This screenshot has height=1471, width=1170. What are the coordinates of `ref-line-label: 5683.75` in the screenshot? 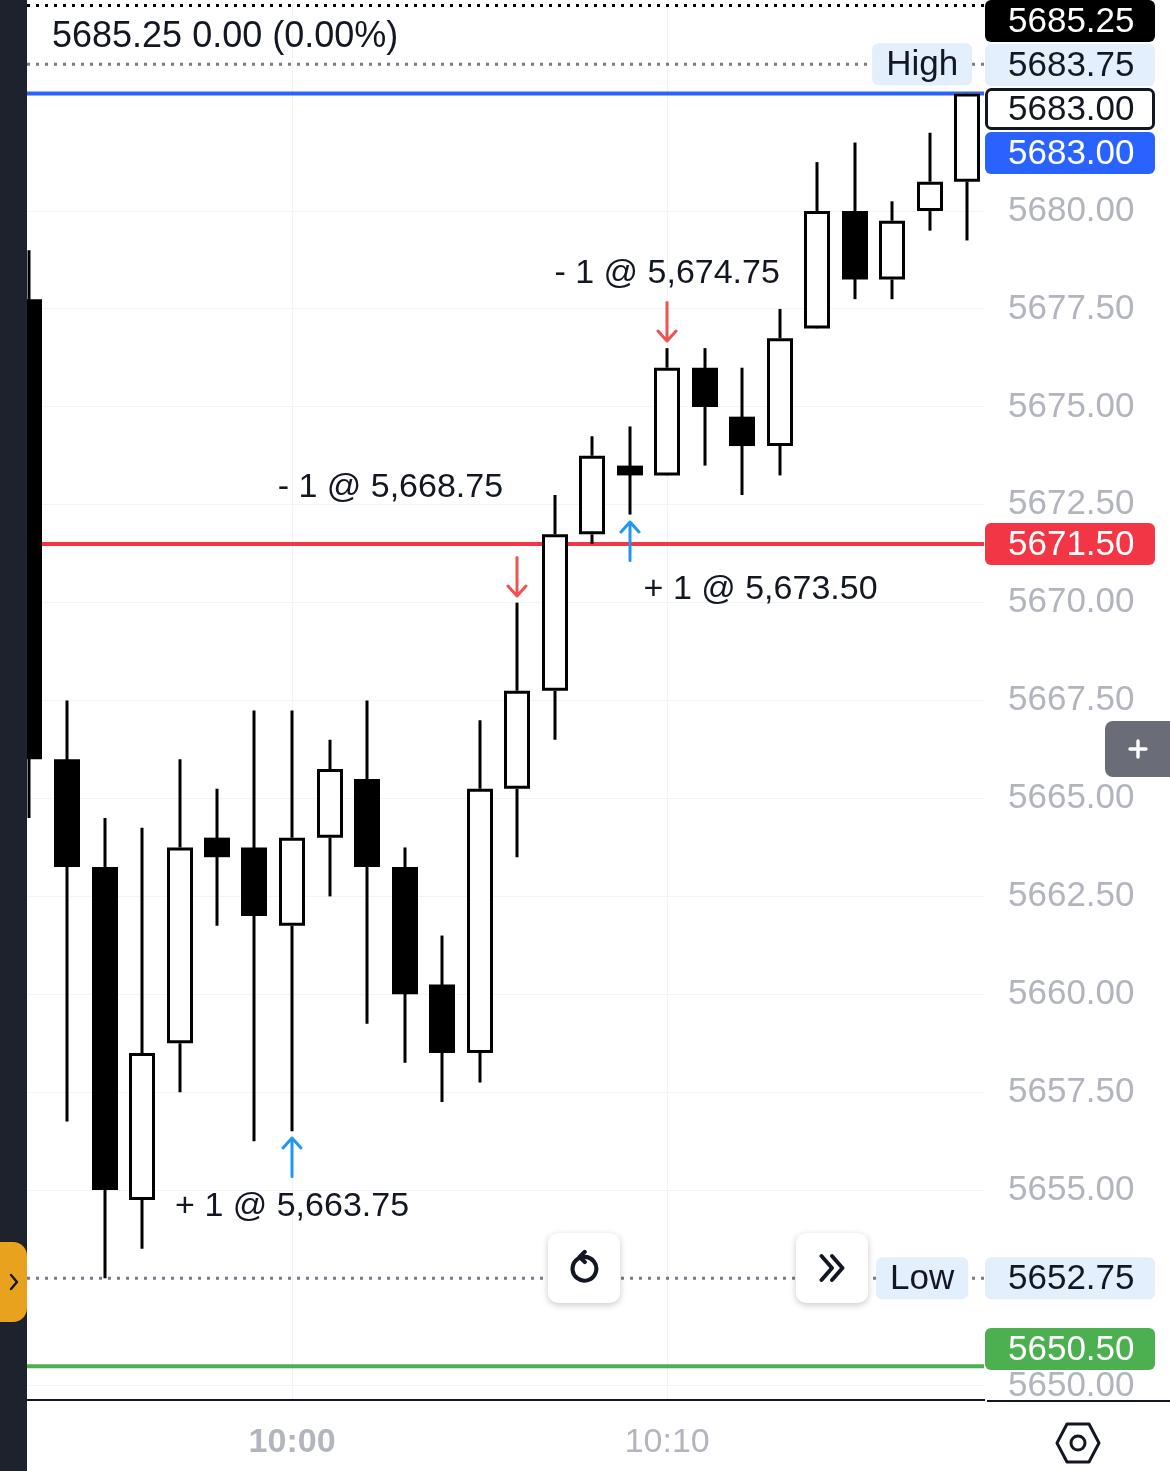 It's located at (1071, 63).